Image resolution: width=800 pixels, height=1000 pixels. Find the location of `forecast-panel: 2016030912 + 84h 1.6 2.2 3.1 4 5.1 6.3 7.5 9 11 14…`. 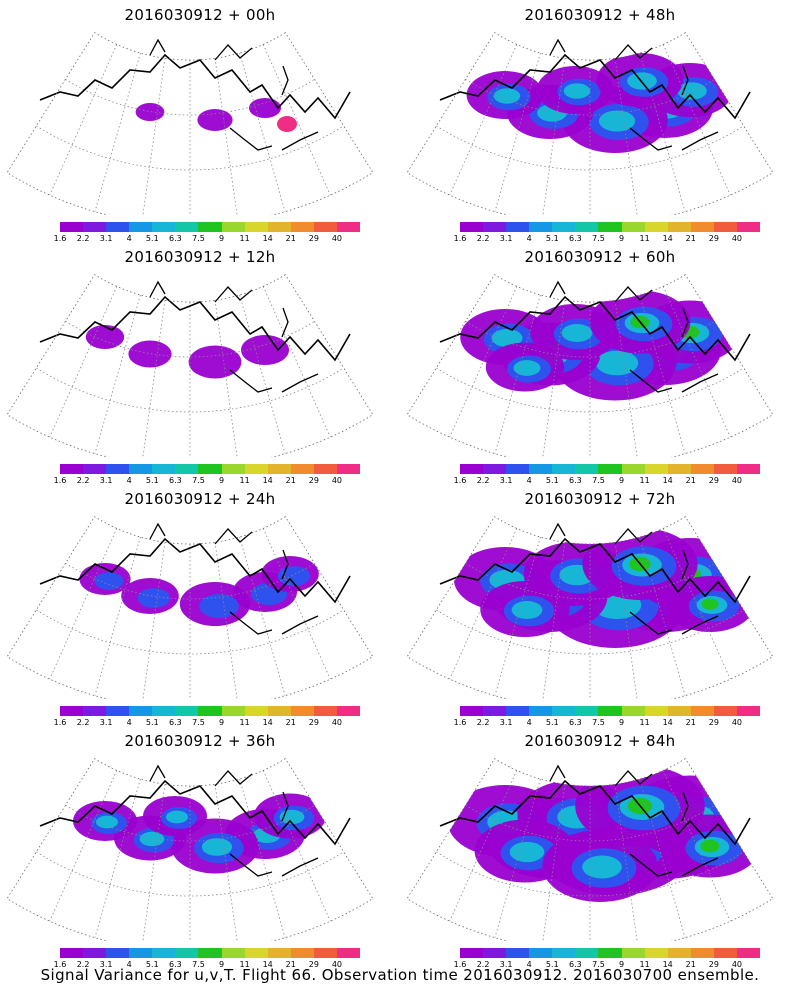

forecast-panel: 2016030912 + 84h 1.6 2.2 3.1 4 5.1 6.3 7.5 9 11 14… is located at coordinates (600, 848).